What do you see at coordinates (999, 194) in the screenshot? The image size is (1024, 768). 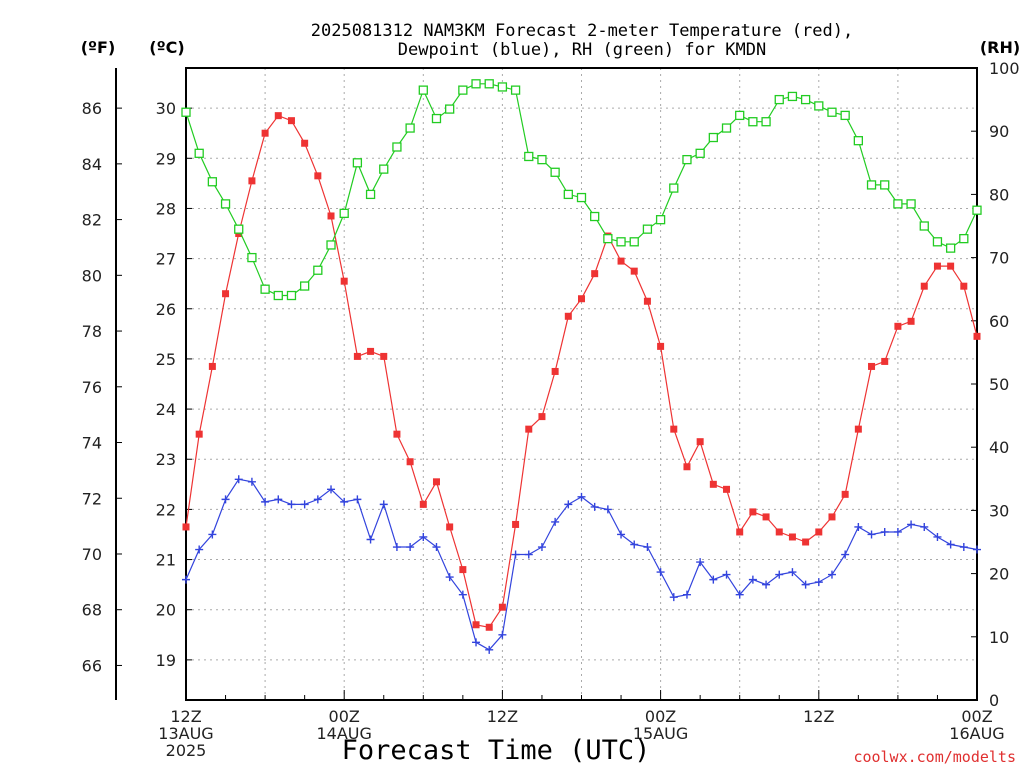 I see `rh-tick-label: 80` at bounding box center [999, 194].